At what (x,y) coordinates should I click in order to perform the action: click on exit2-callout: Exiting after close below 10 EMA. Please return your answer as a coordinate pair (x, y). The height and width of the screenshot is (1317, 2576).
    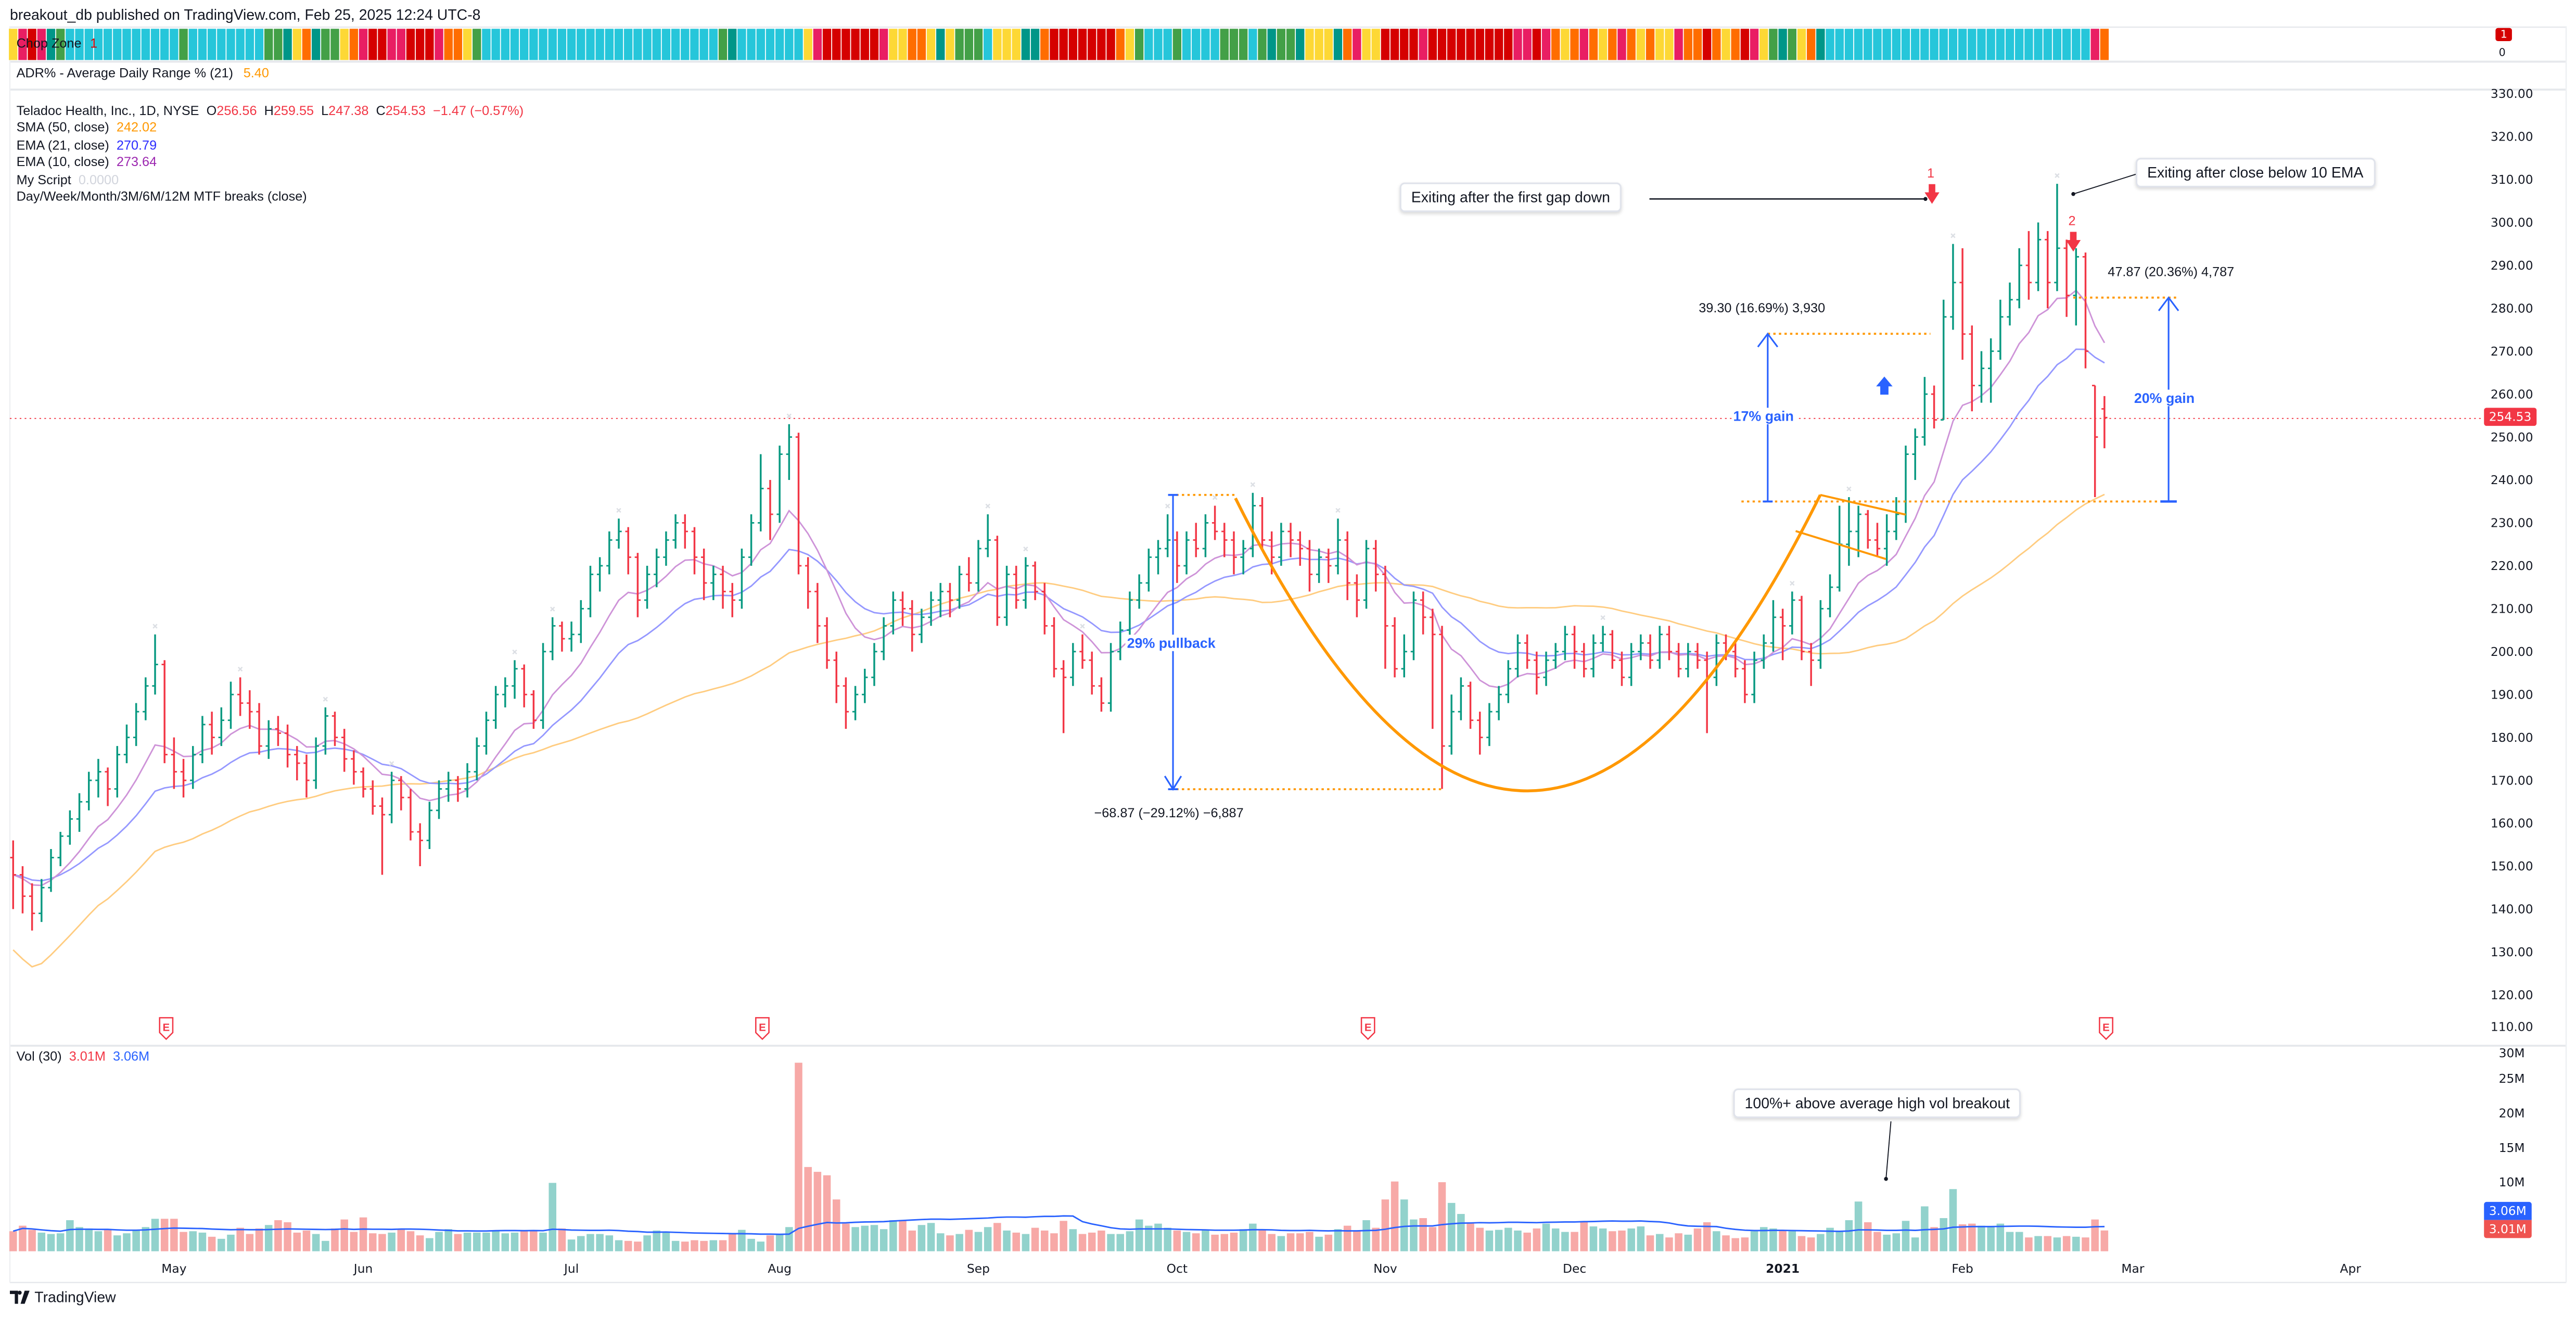
    Looking at the image, I should click on (2255, 173).